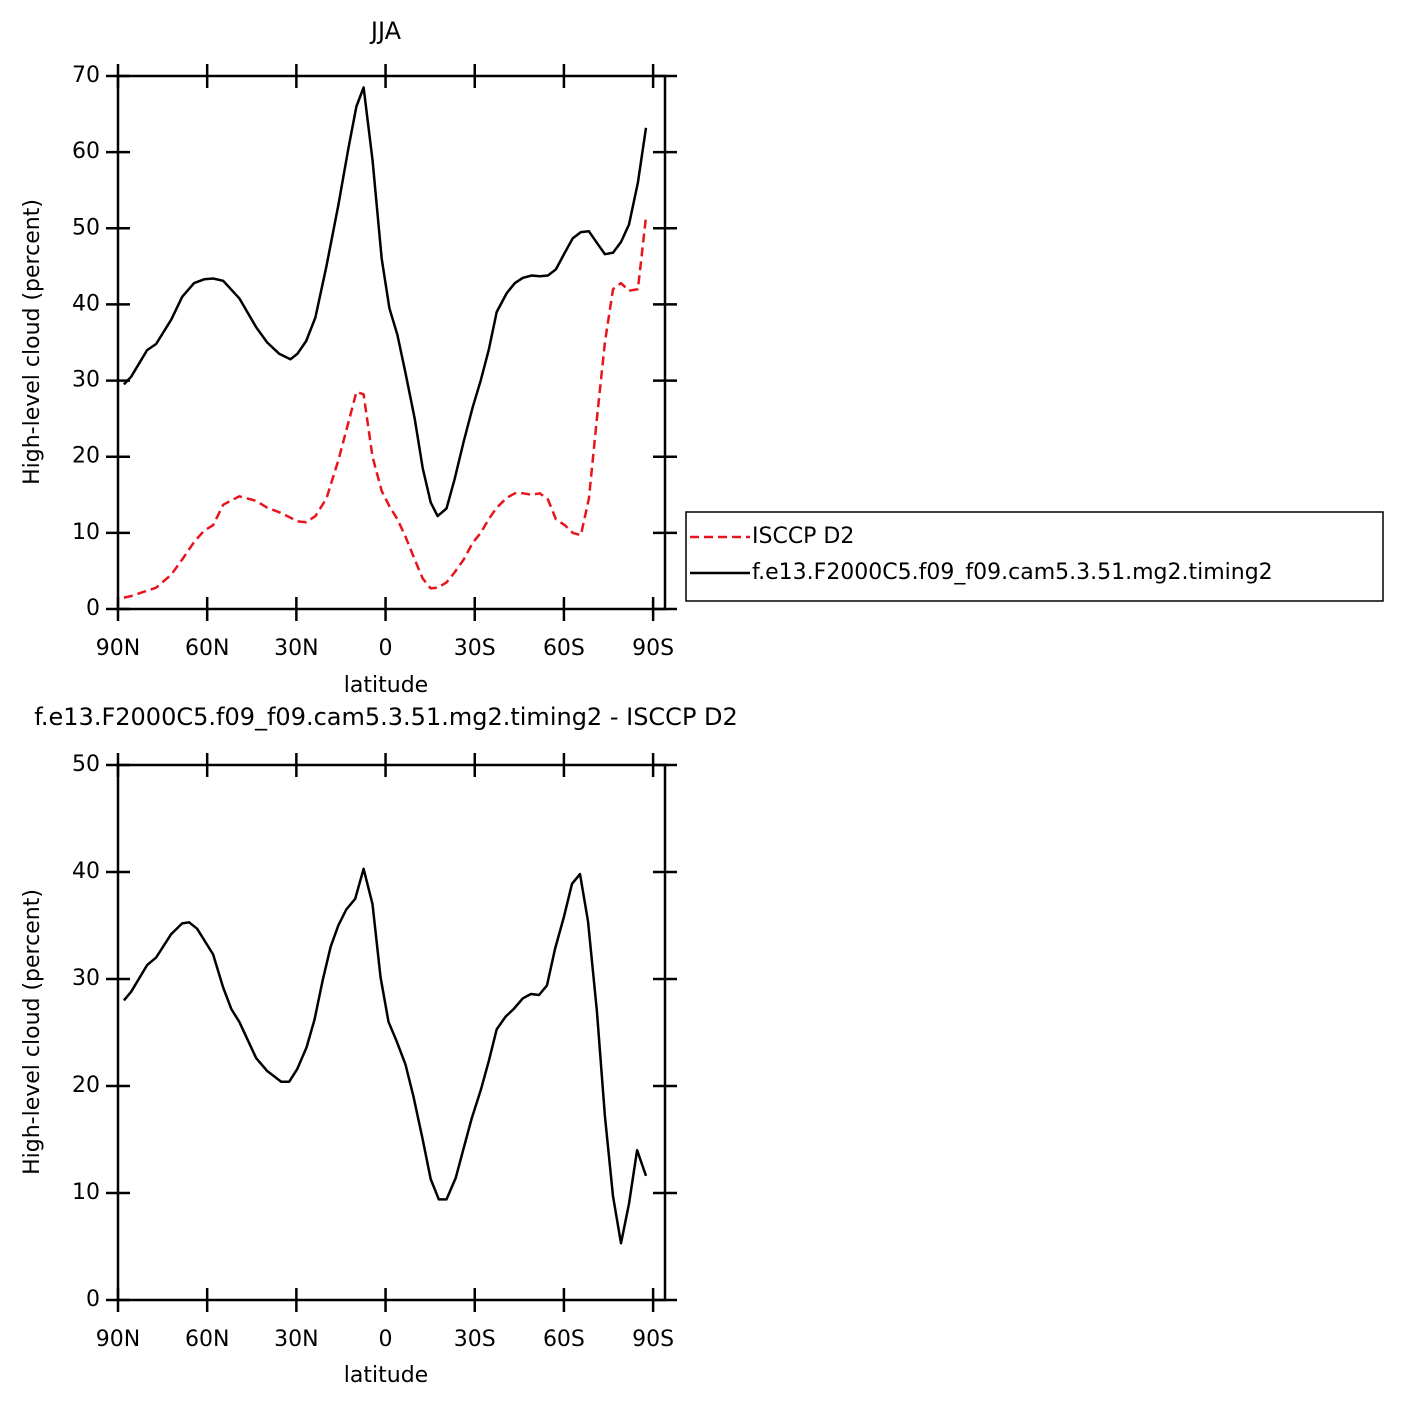 The image size is (1402, 1402). Describe the element at coordinates (86, 75) in the screenshot. I see `y-tick-label: 70` at that location.